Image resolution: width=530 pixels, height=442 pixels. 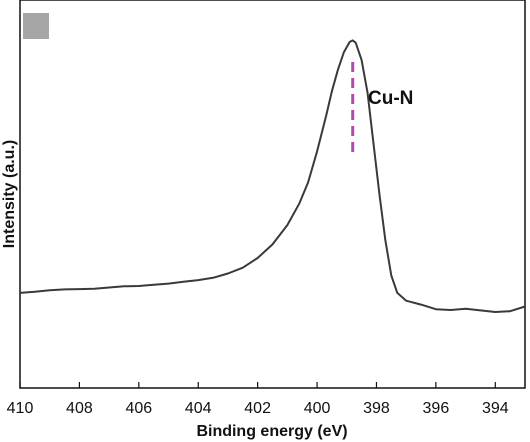 What do you see at coordinates (495, 408) in the screenshot?
I see `x-tick-label: 394` at bounding box center [495, 408].